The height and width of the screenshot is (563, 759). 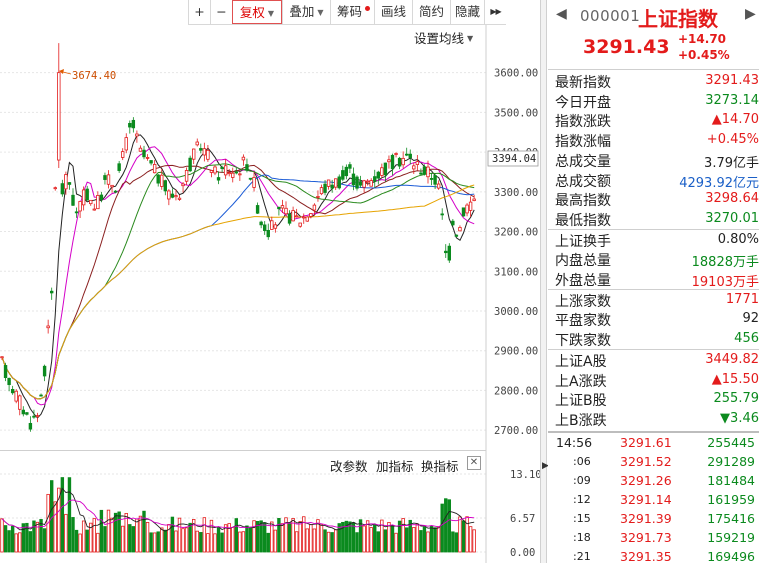 What do you see at coordinates (270, 506) in the screenshot?
I see `volume-chart: 13.10 6.57 0.00` at bounding box center [270, 506].